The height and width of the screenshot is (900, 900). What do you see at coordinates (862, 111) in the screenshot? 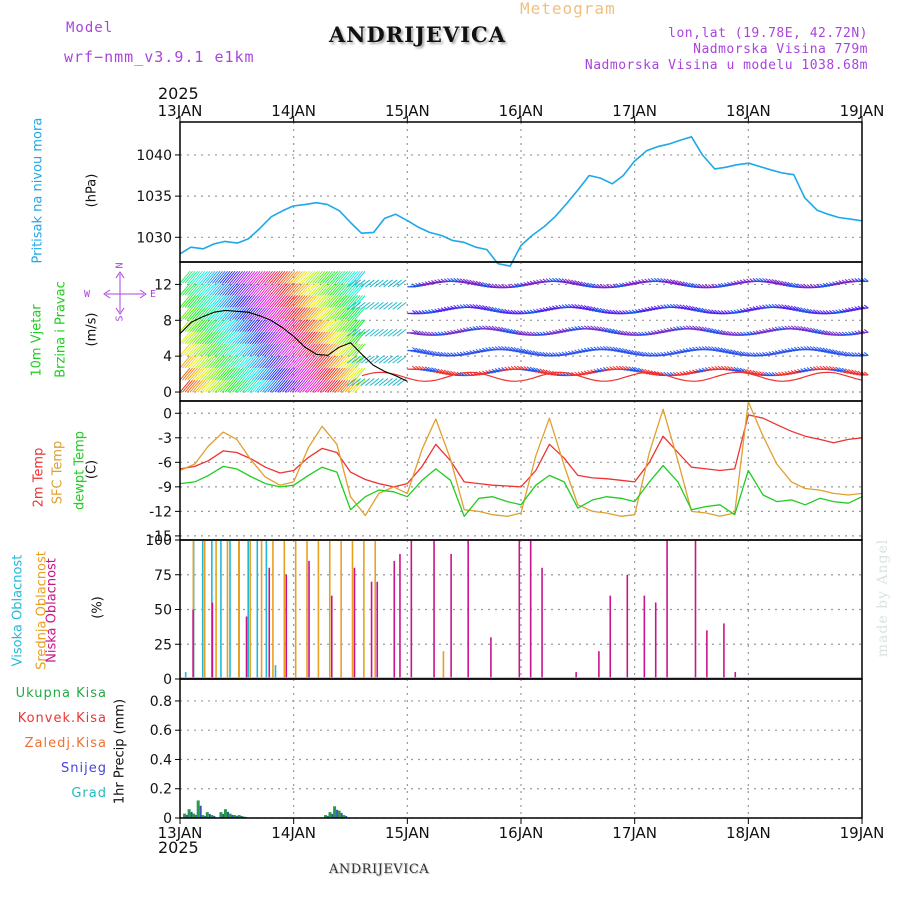
I see `x-tick-label-top: 19JAN` at bounding box center [862, 111].